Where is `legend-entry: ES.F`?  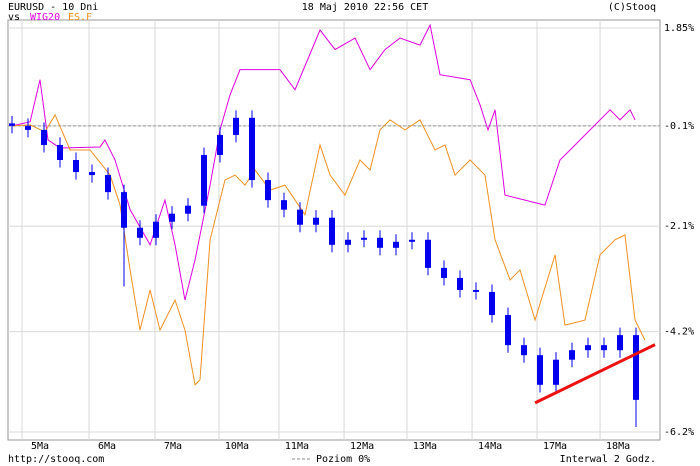 legend-entry: ES.F is located at coordinates (80, 17).